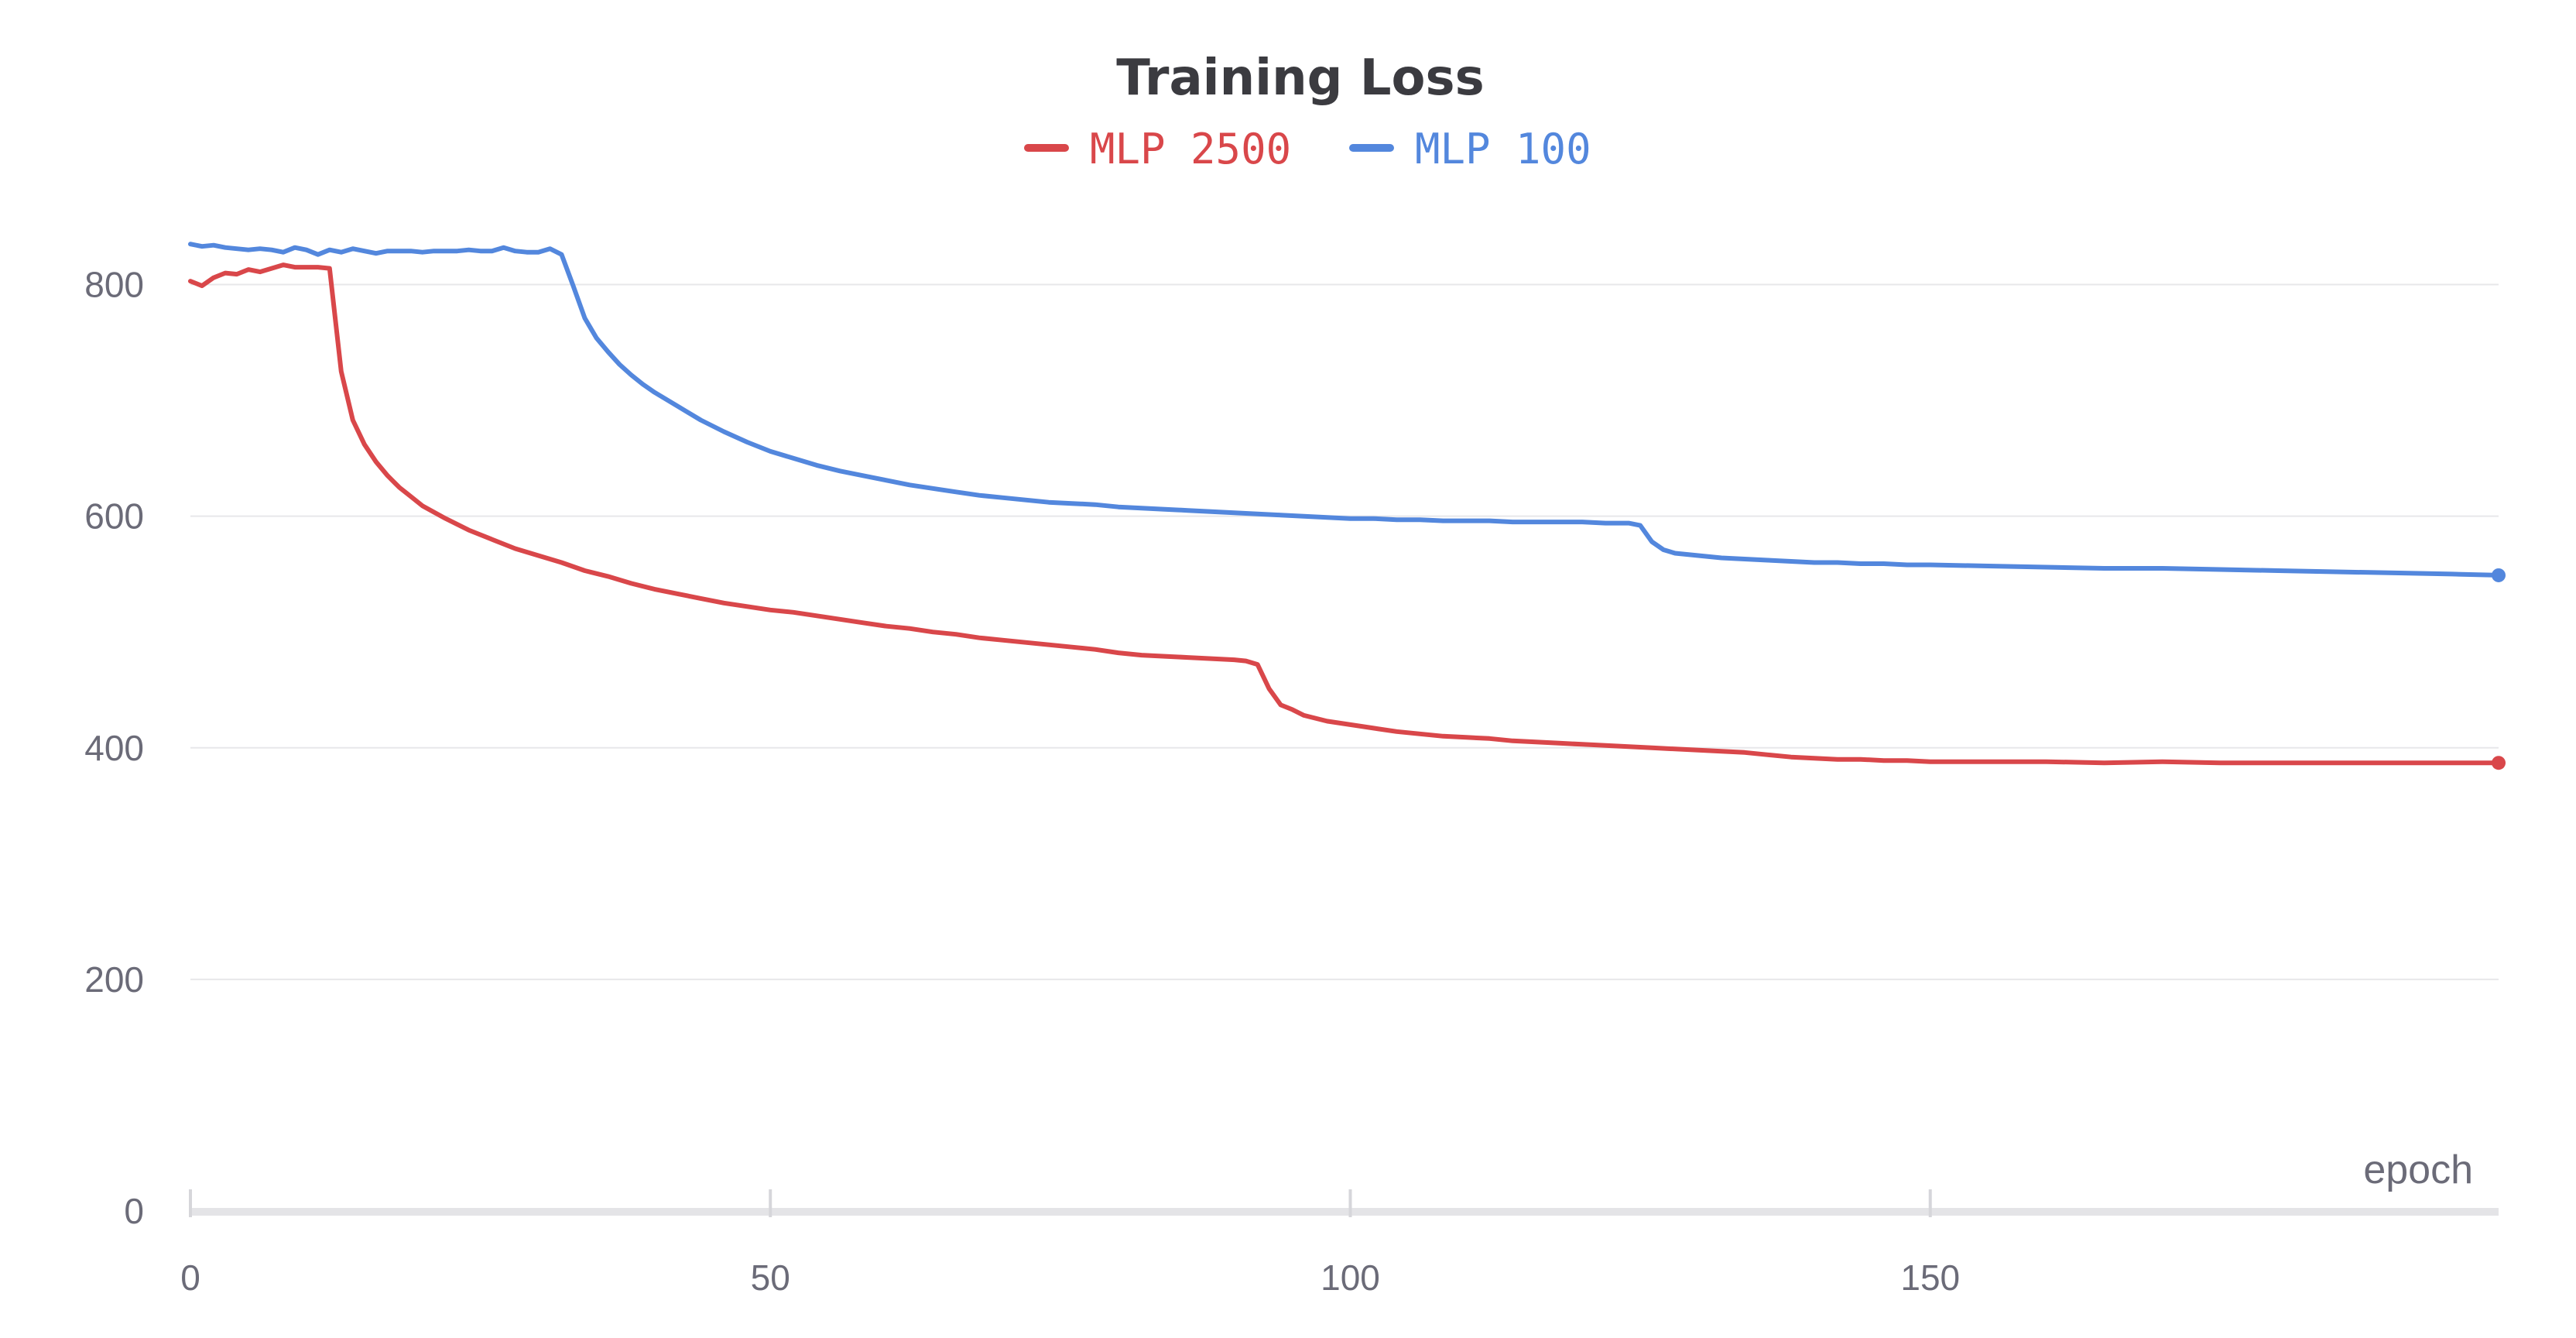 This screenshot has width=2576, height=1338. What do you see at coordinates (114, 285) in the screenshot?
I see `y-tick-label-800: 800` at bounding box center [114, 285].